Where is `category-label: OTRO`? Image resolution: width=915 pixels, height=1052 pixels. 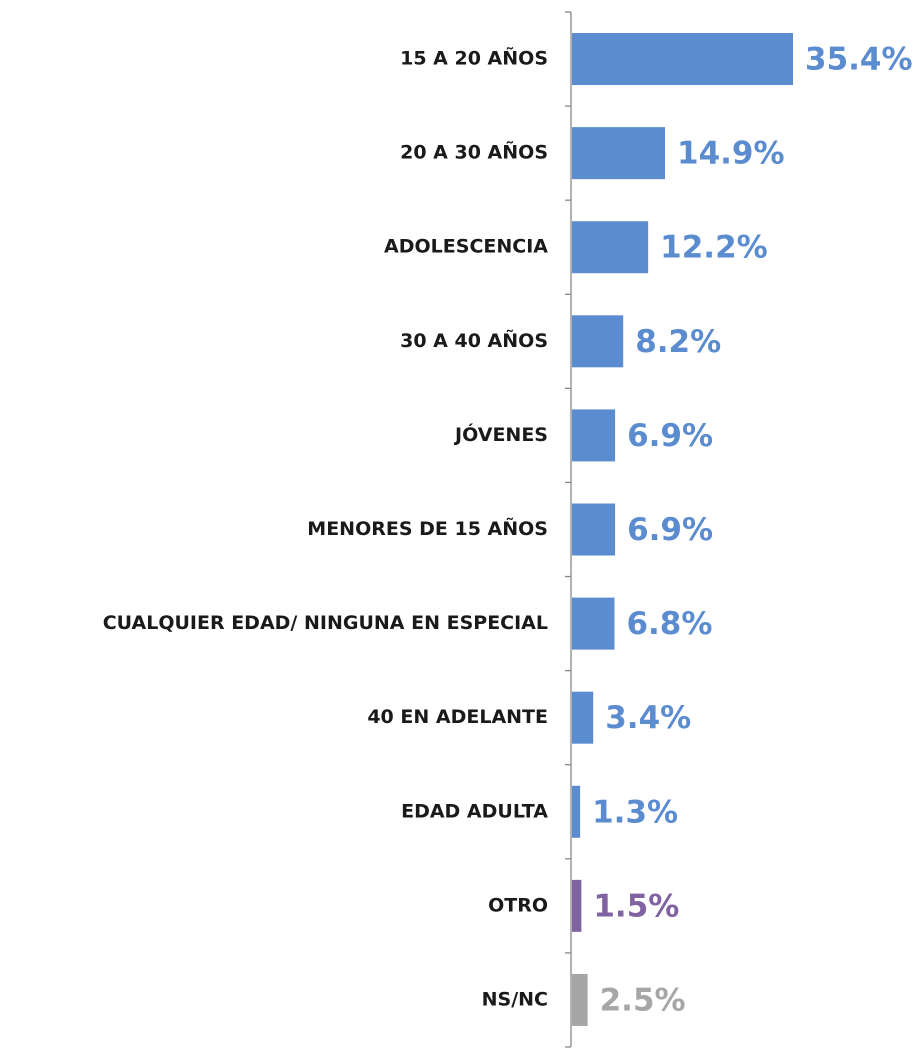 category-label: OTRO is located at coordinates (518, 905).